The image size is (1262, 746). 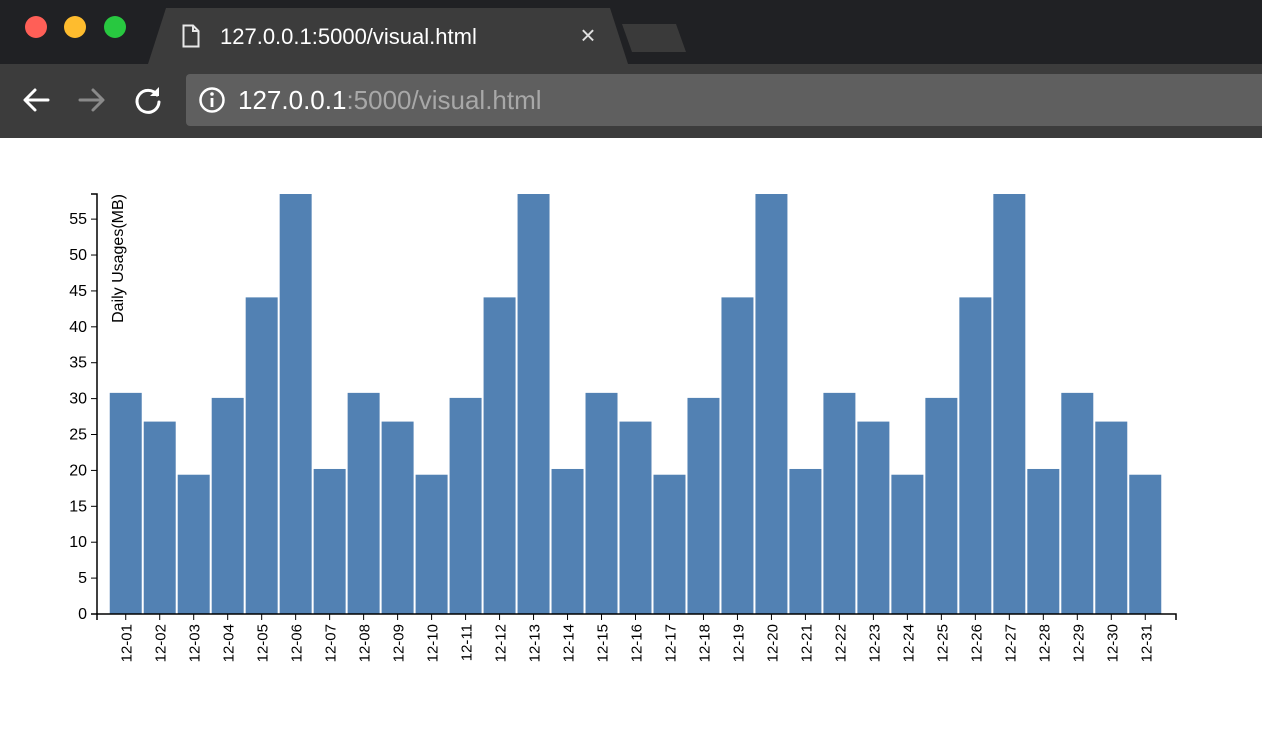 I want to click on tab-title: 127.0.0.1:5000/visual.html, so click(x=348, y=36).